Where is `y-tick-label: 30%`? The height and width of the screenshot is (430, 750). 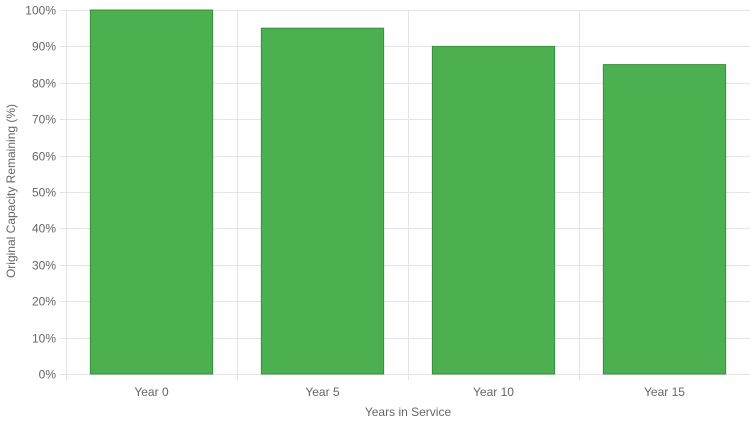 y-tick-label: 30% is located at coordinates (44, 266).